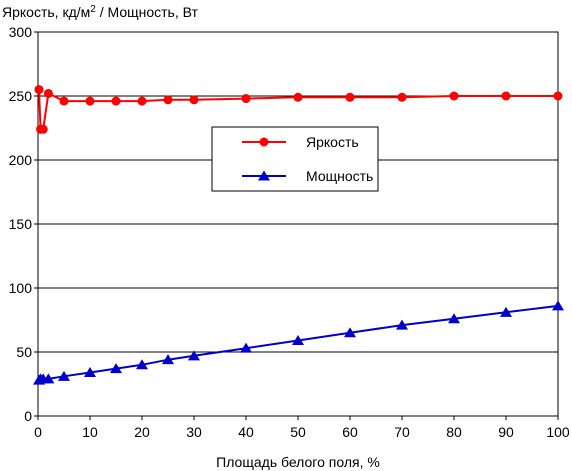 The image size is (572, 471). I want to click on legend: Яркость Мощность, so click(295, 159).